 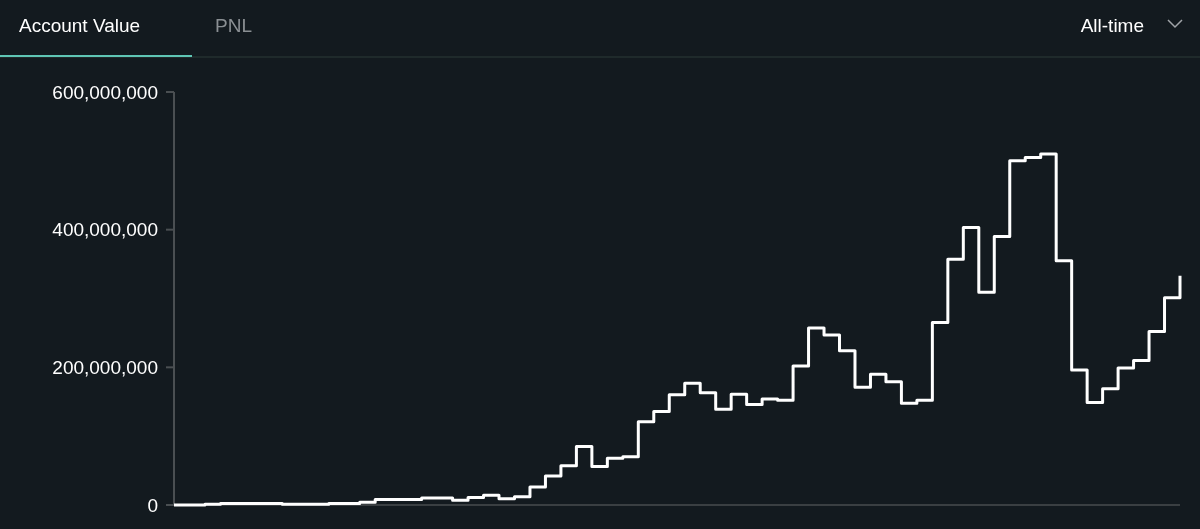 I want to click on y-tick-label: 400,000,000, so click(x=105, y=230).